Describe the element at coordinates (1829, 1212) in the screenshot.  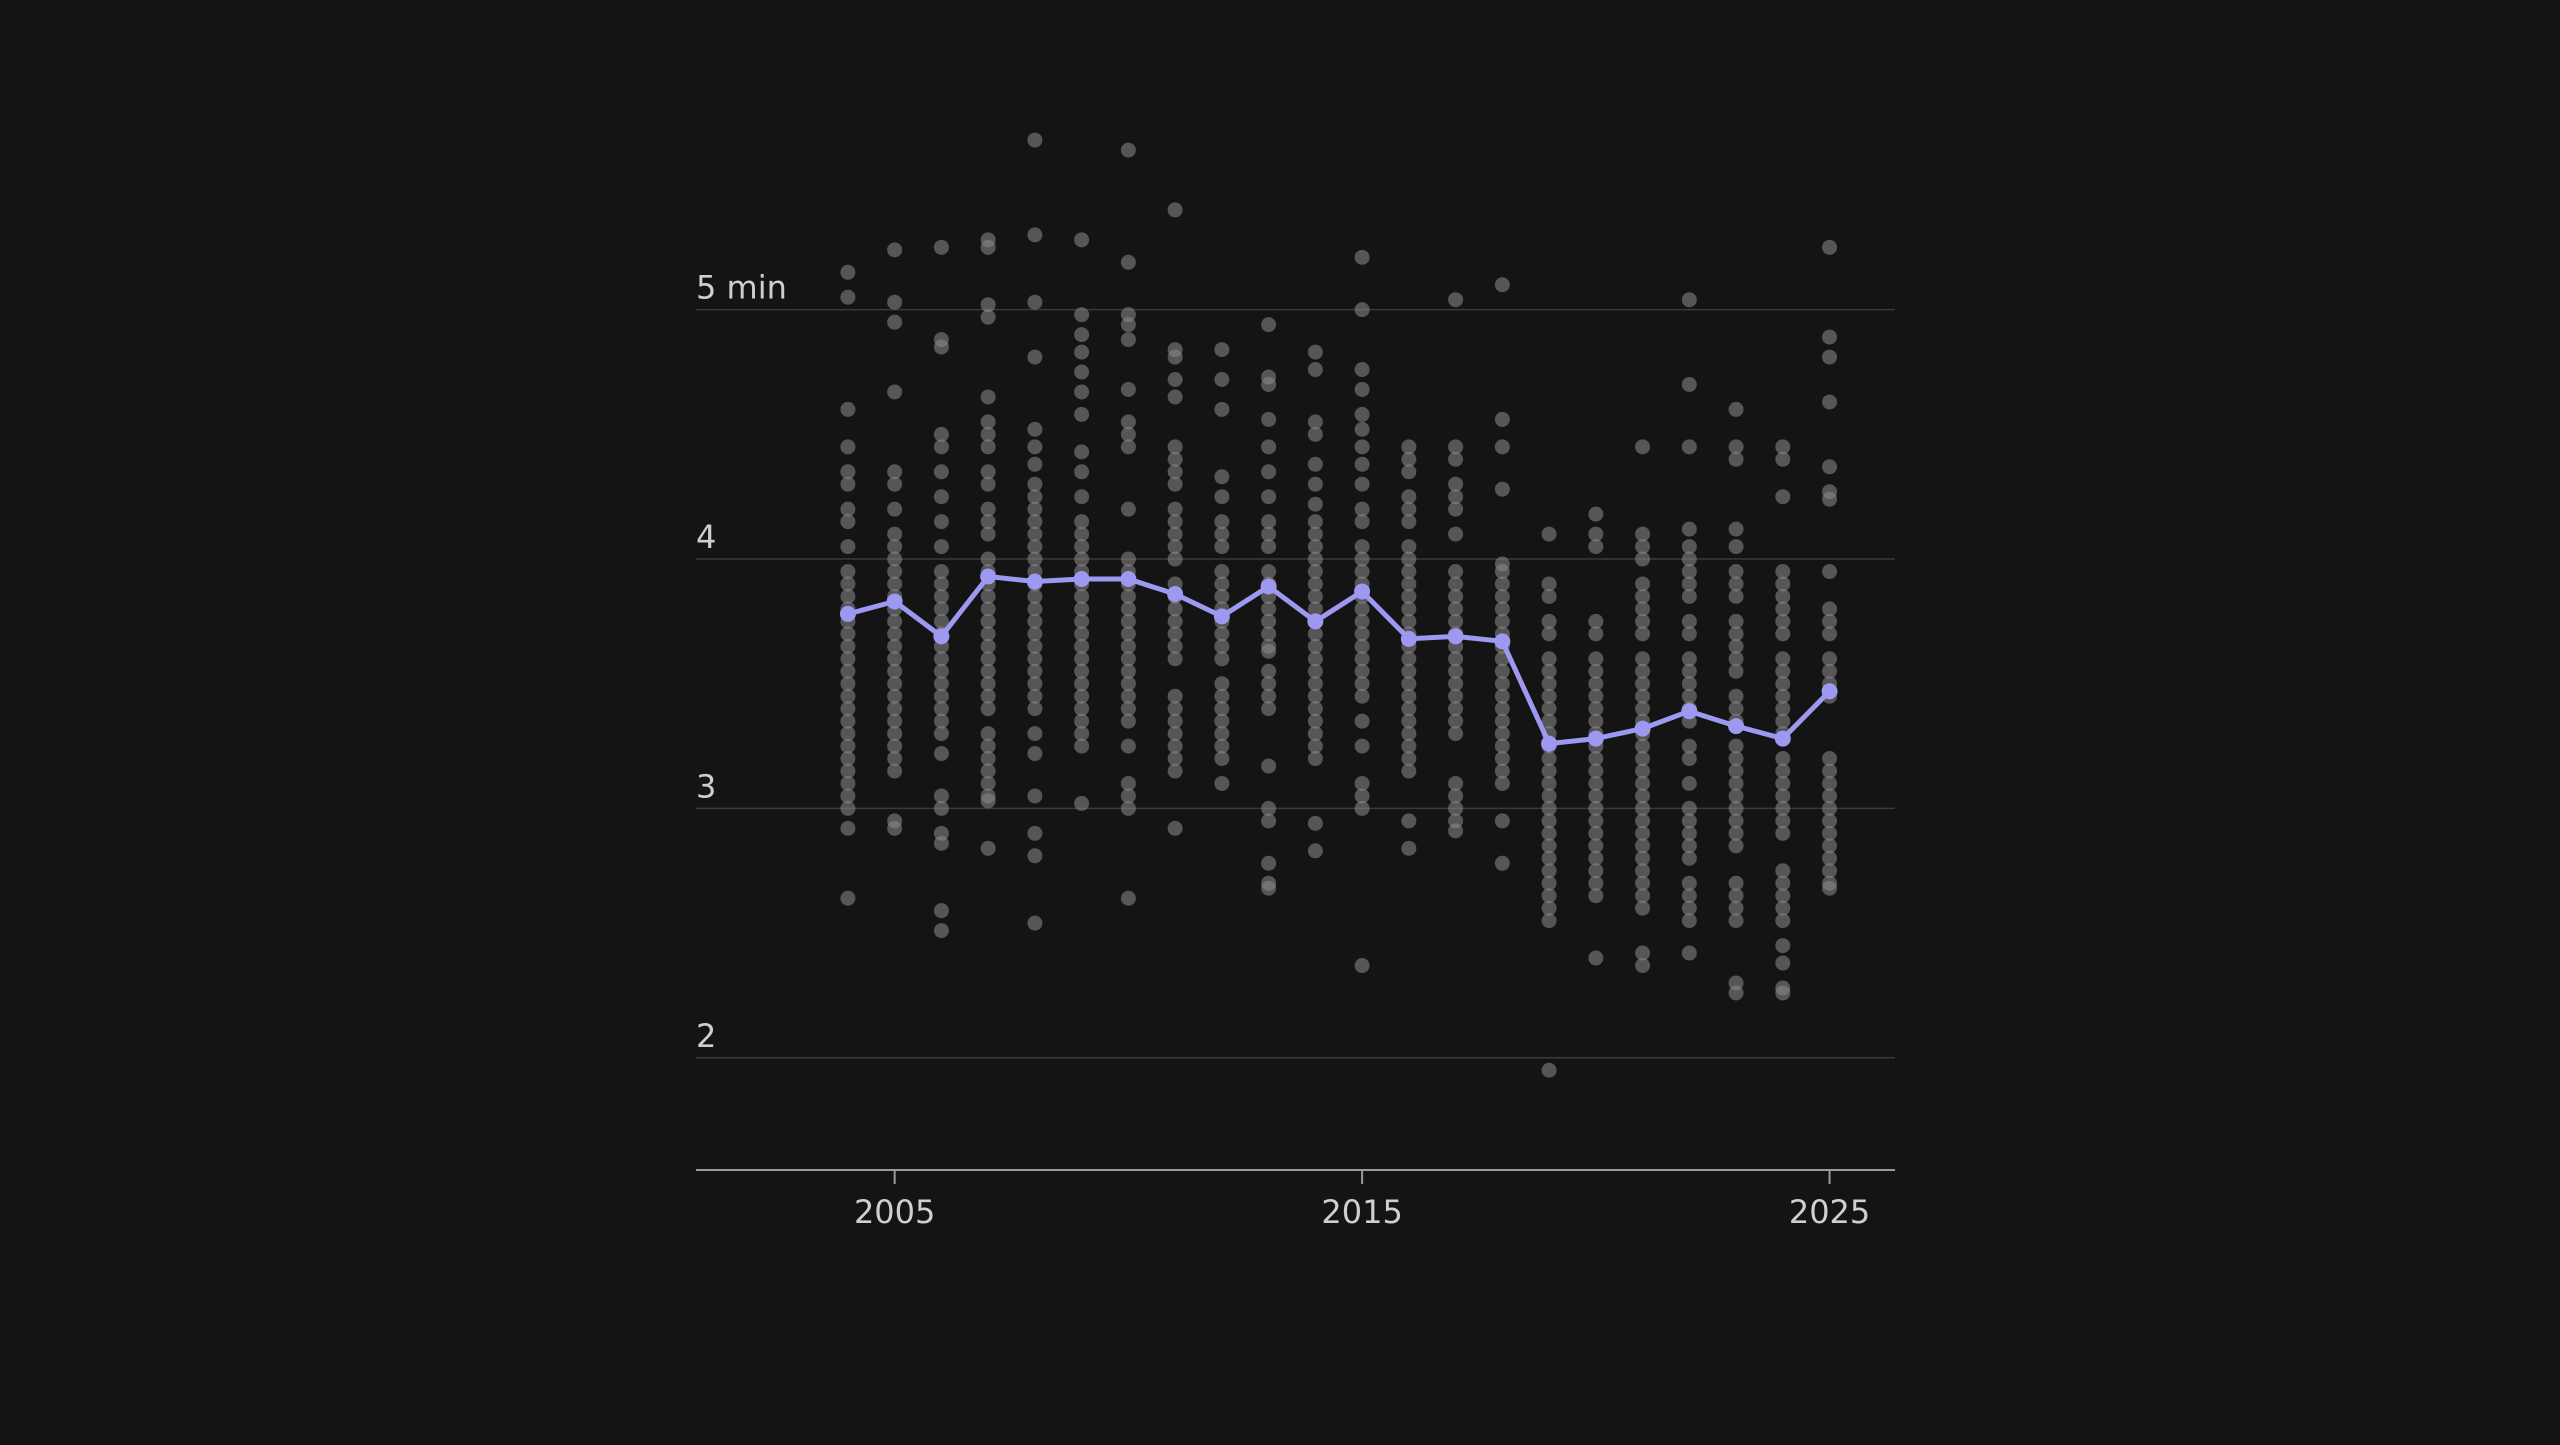
I see `x-tick-label: 2025` at that location.